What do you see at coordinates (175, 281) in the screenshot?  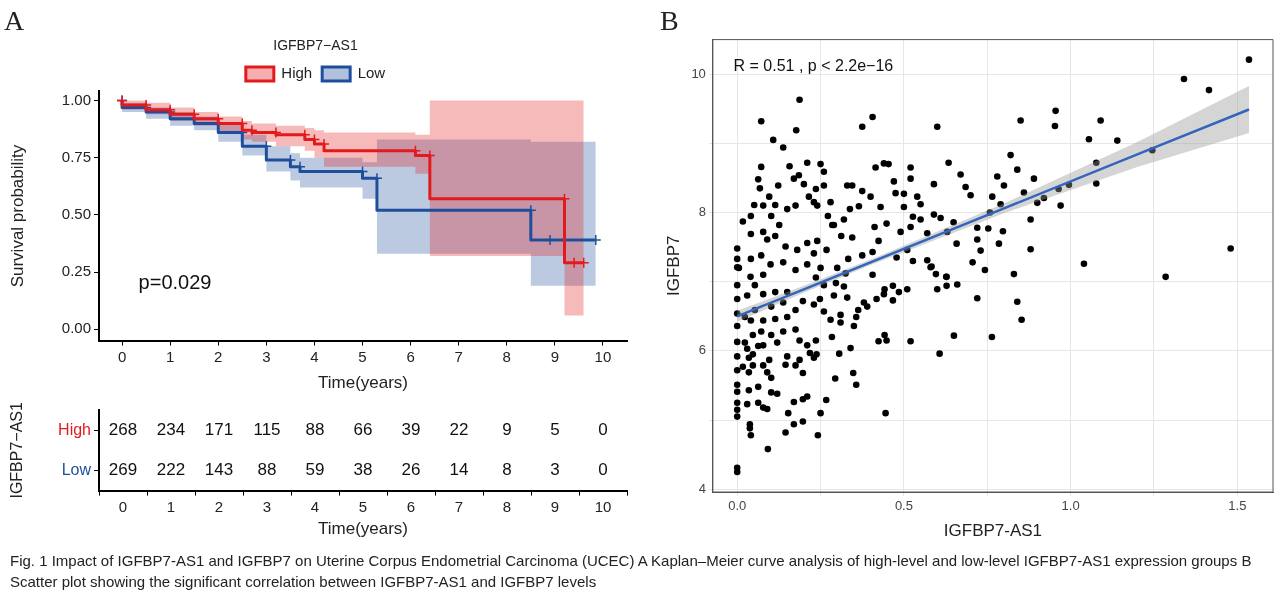 I see `annotation: p=0.029` at bounding box center [175, 281].